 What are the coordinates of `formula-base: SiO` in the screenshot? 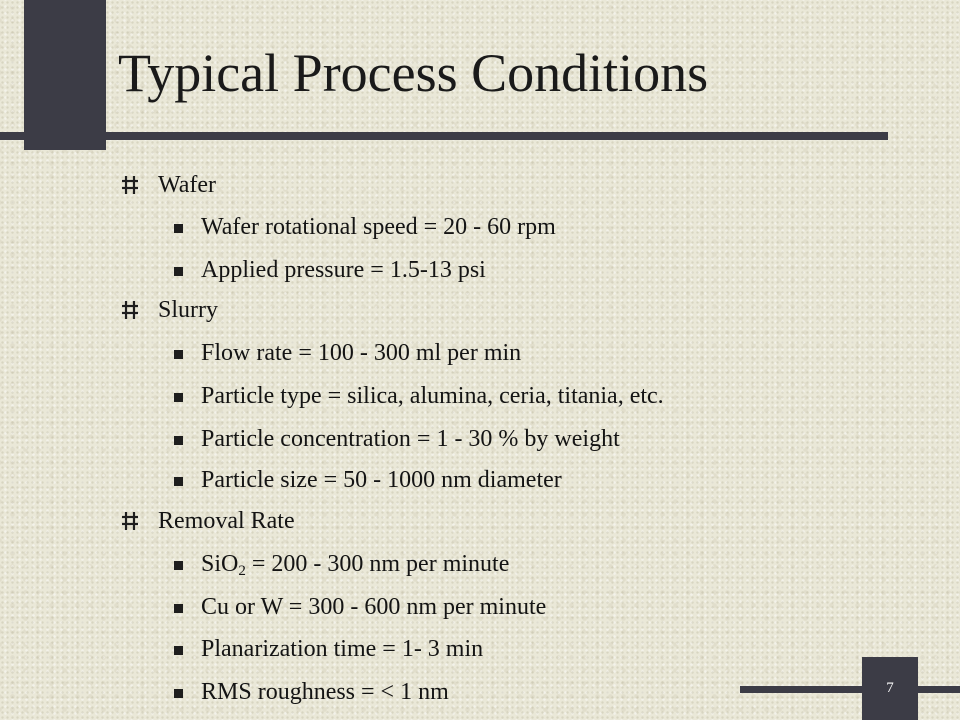 It's located at (220, 564).